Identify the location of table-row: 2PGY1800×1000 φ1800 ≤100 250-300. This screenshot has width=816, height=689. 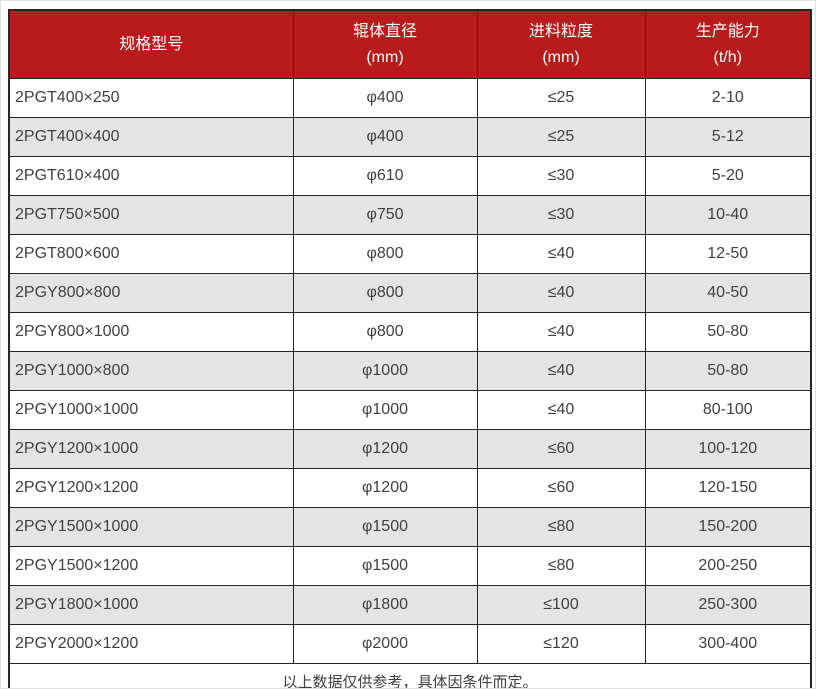
(410, 605).